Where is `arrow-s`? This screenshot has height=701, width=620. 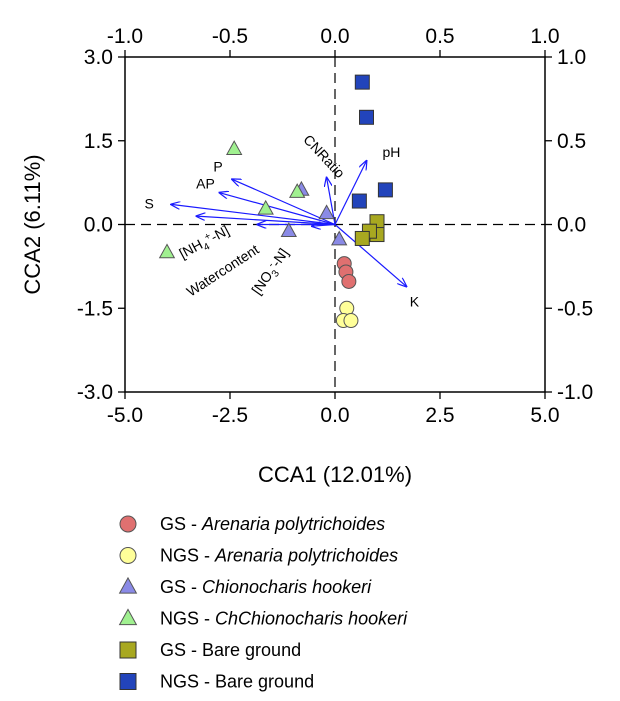 arrow-s is located at coordinates (253, 215).